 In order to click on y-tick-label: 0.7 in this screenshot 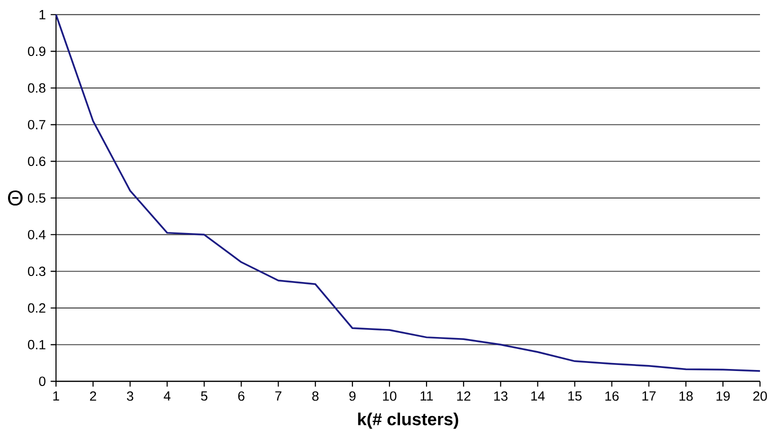, I will do `click(37, 125)`.